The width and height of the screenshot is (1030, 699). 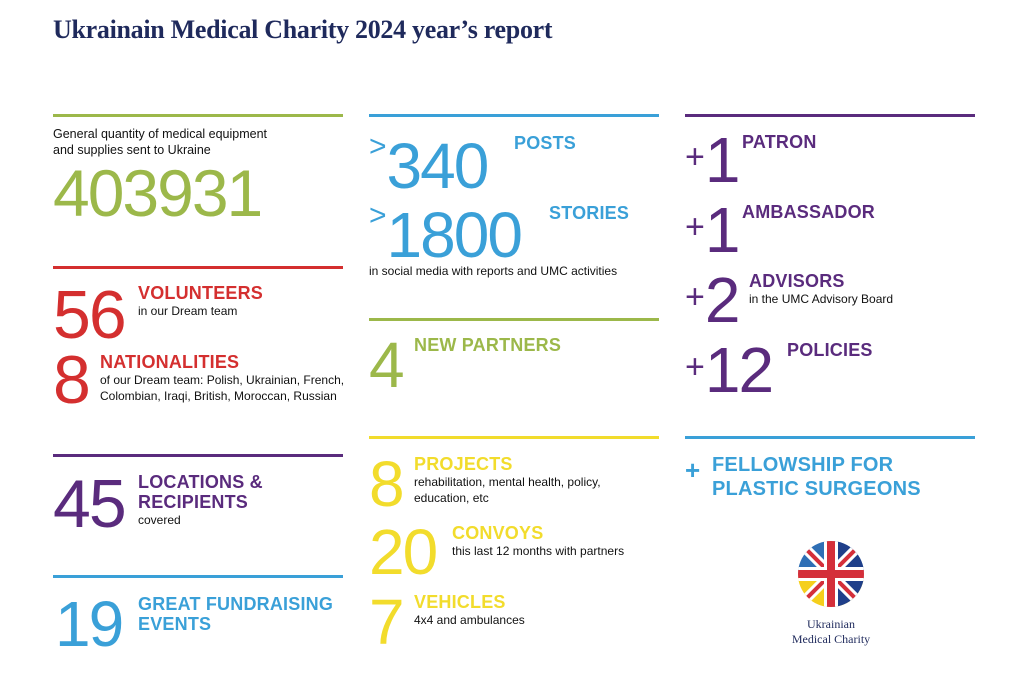 I want to click on vehicles-sub: 4x4 and ambulances, so click(x=469, y=620).